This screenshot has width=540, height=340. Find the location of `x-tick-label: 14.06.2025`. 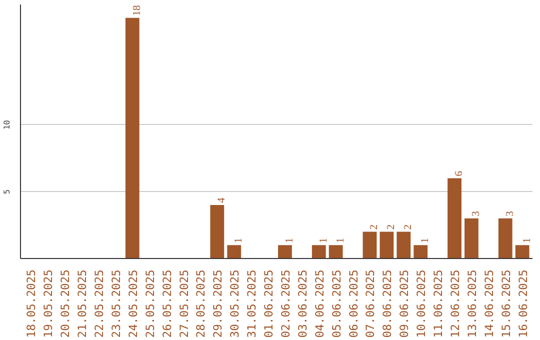

x-tick-label: 14.06.2025 is located at coordinates (489, 304).